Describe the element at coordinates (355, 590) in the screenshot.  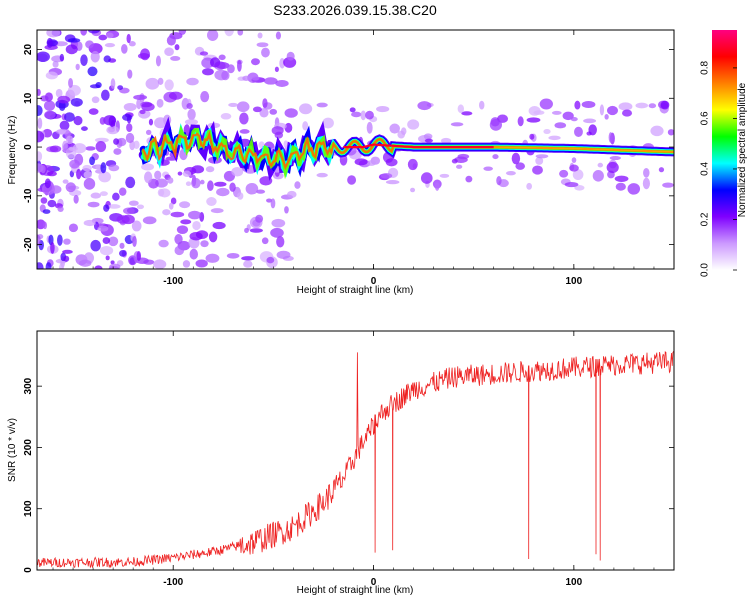
I see `snr-x-axis-title: Height of straight line (km)` at that location.